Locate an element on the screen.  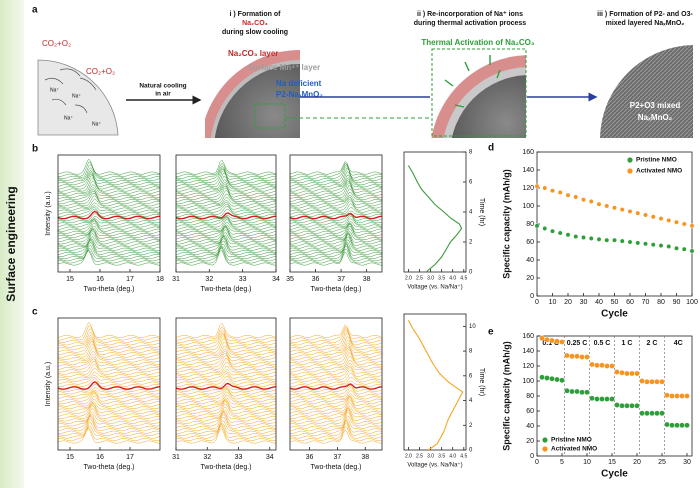
step-title: during slow cooling is located at coordinates (255, 32).